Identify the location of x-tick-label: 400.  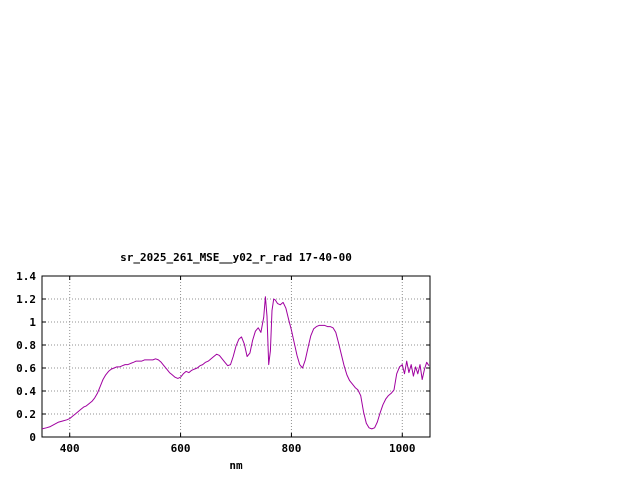
(70, 448).